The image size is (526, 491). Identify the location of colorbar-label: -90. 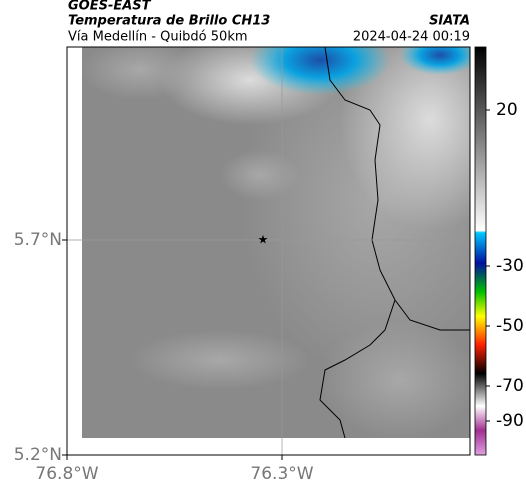
(510, 421).